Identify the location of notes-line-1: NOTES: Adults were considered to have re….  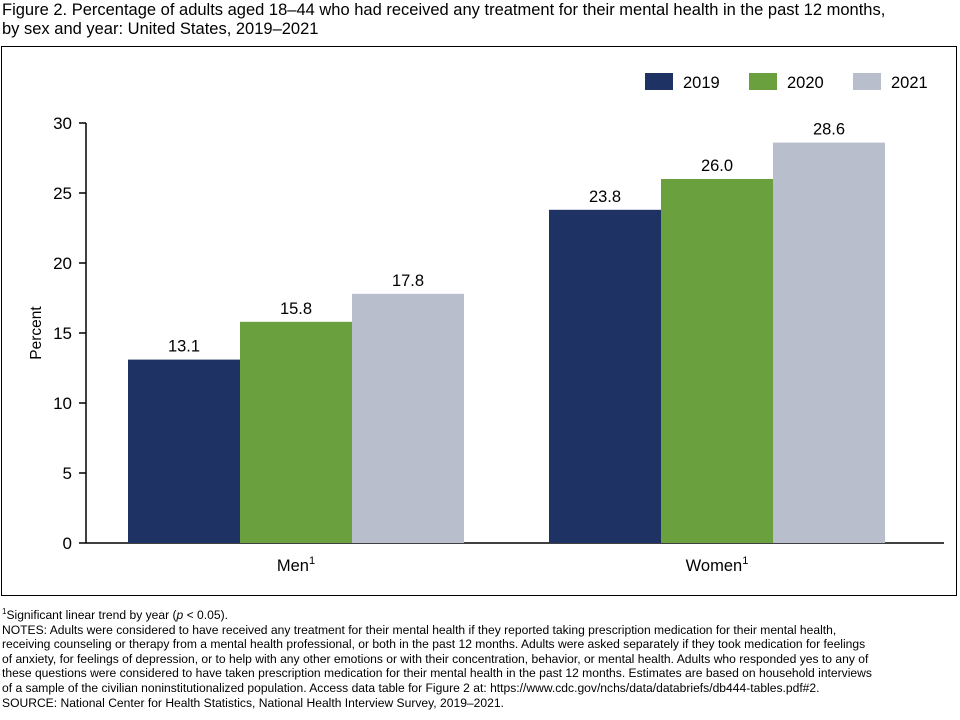
(419, 629).